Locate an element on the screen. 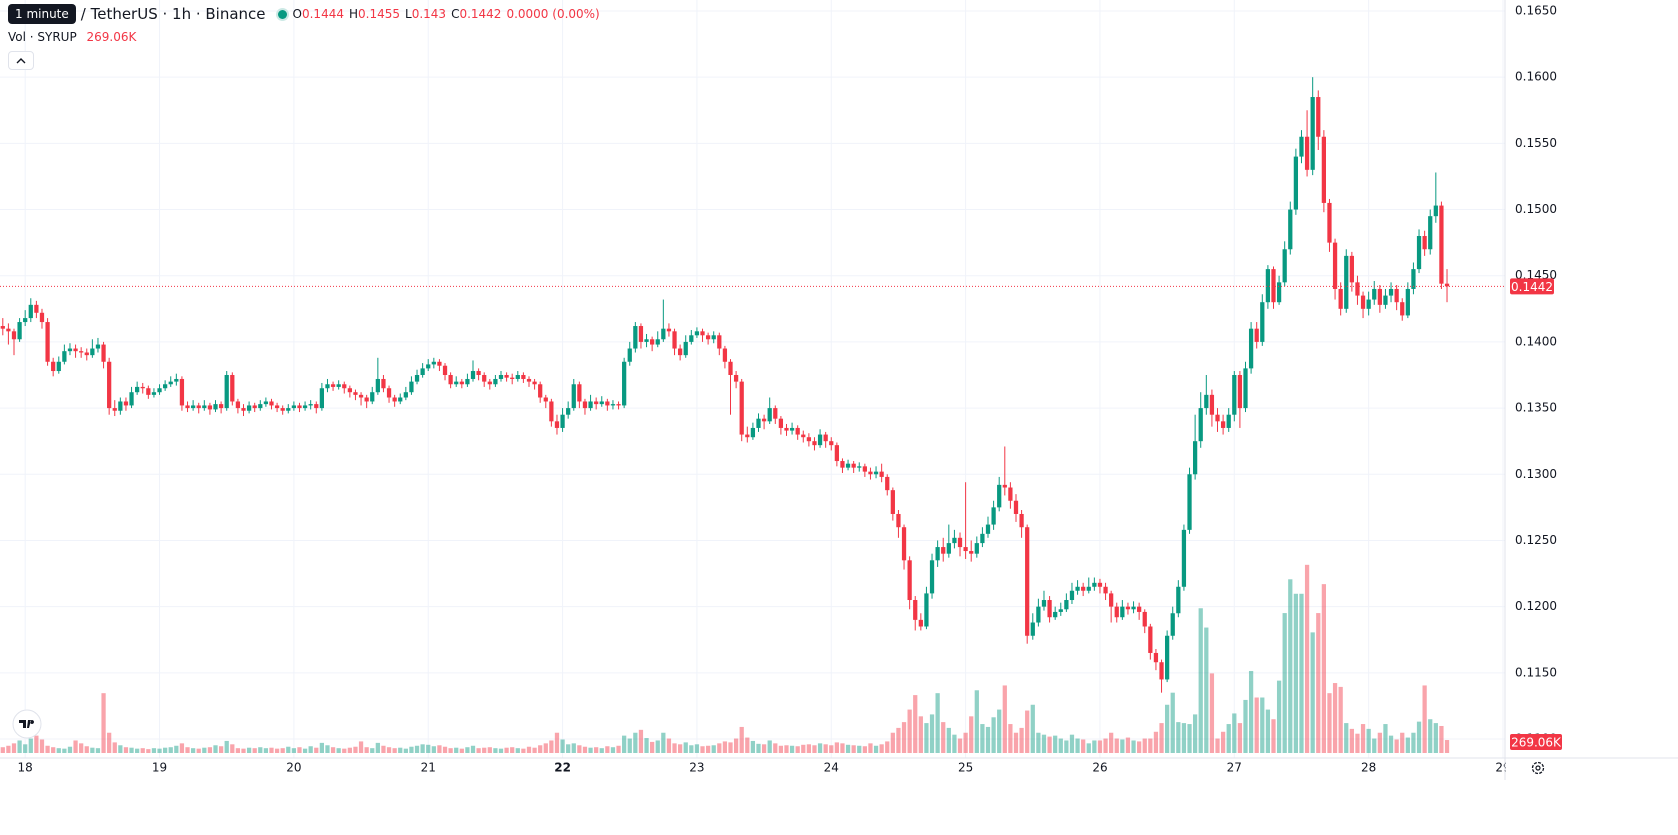 This screenshot has height=835, width=1678. low-value: 0.143 is located at coordinates (429, 14).